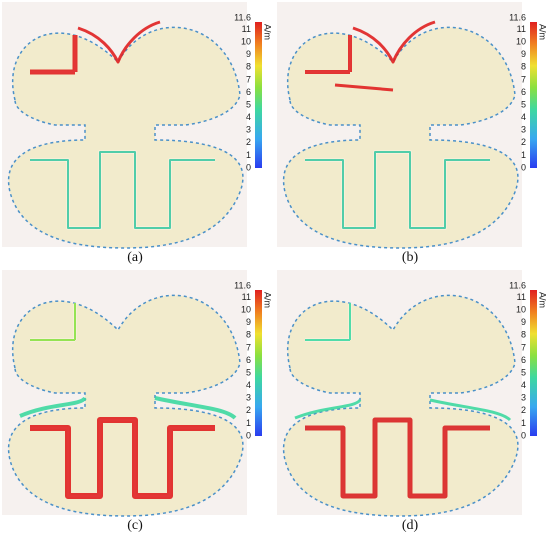 This screenshot has height=535, width=550. What do you see at coordinates (410, 525) in the screenshot?
I see `panel-label: (d)` at bounding box center [410, 525].